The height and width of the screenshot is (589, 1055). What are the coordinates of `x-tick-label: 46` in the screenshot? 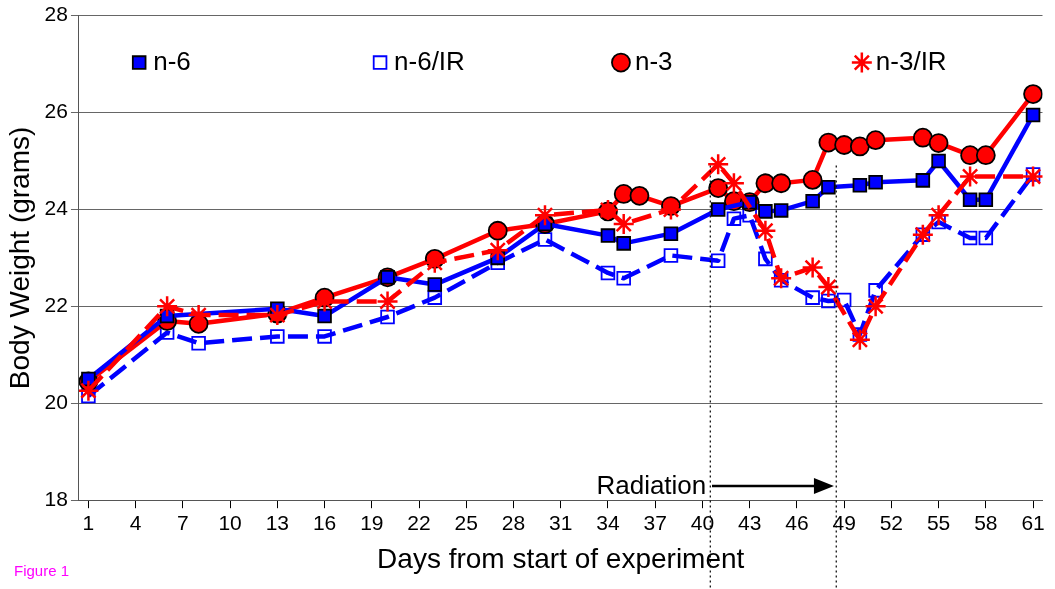 It's located at (797, 522).